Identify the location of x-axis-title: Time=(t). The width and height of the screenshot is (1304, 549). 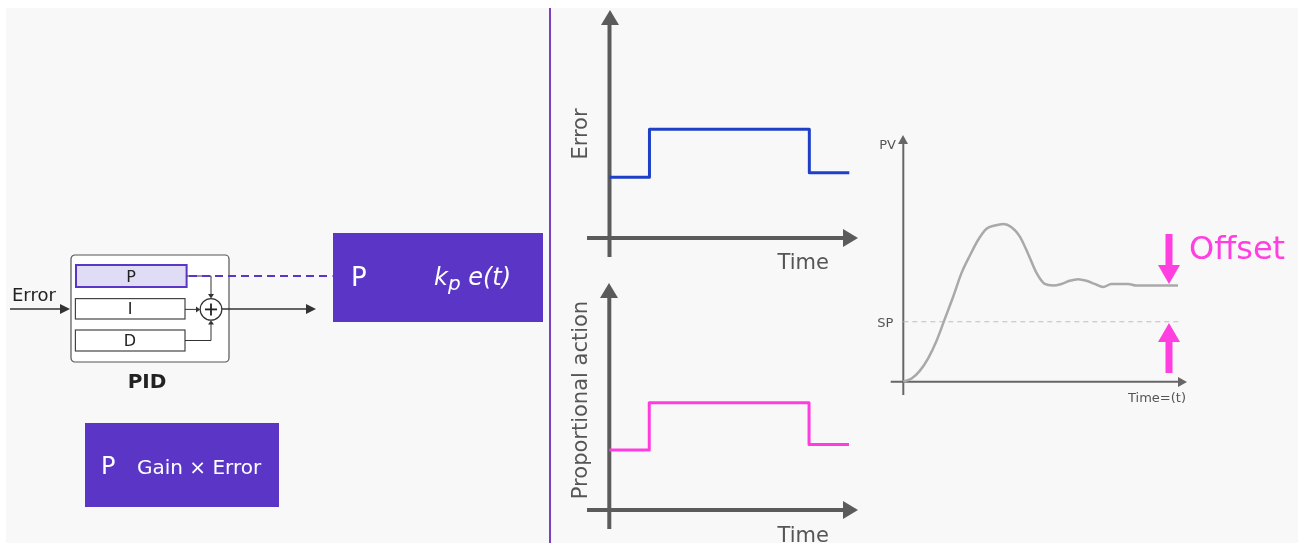
(1157, 397).